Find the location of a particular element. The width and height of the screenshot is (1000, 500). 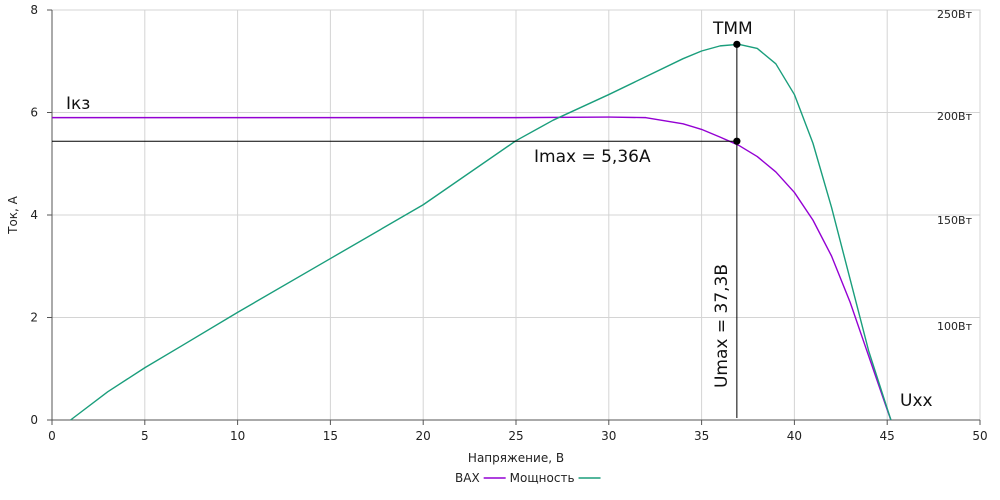

legend: ВАХ Мощность is located at coordinates (528, 478).